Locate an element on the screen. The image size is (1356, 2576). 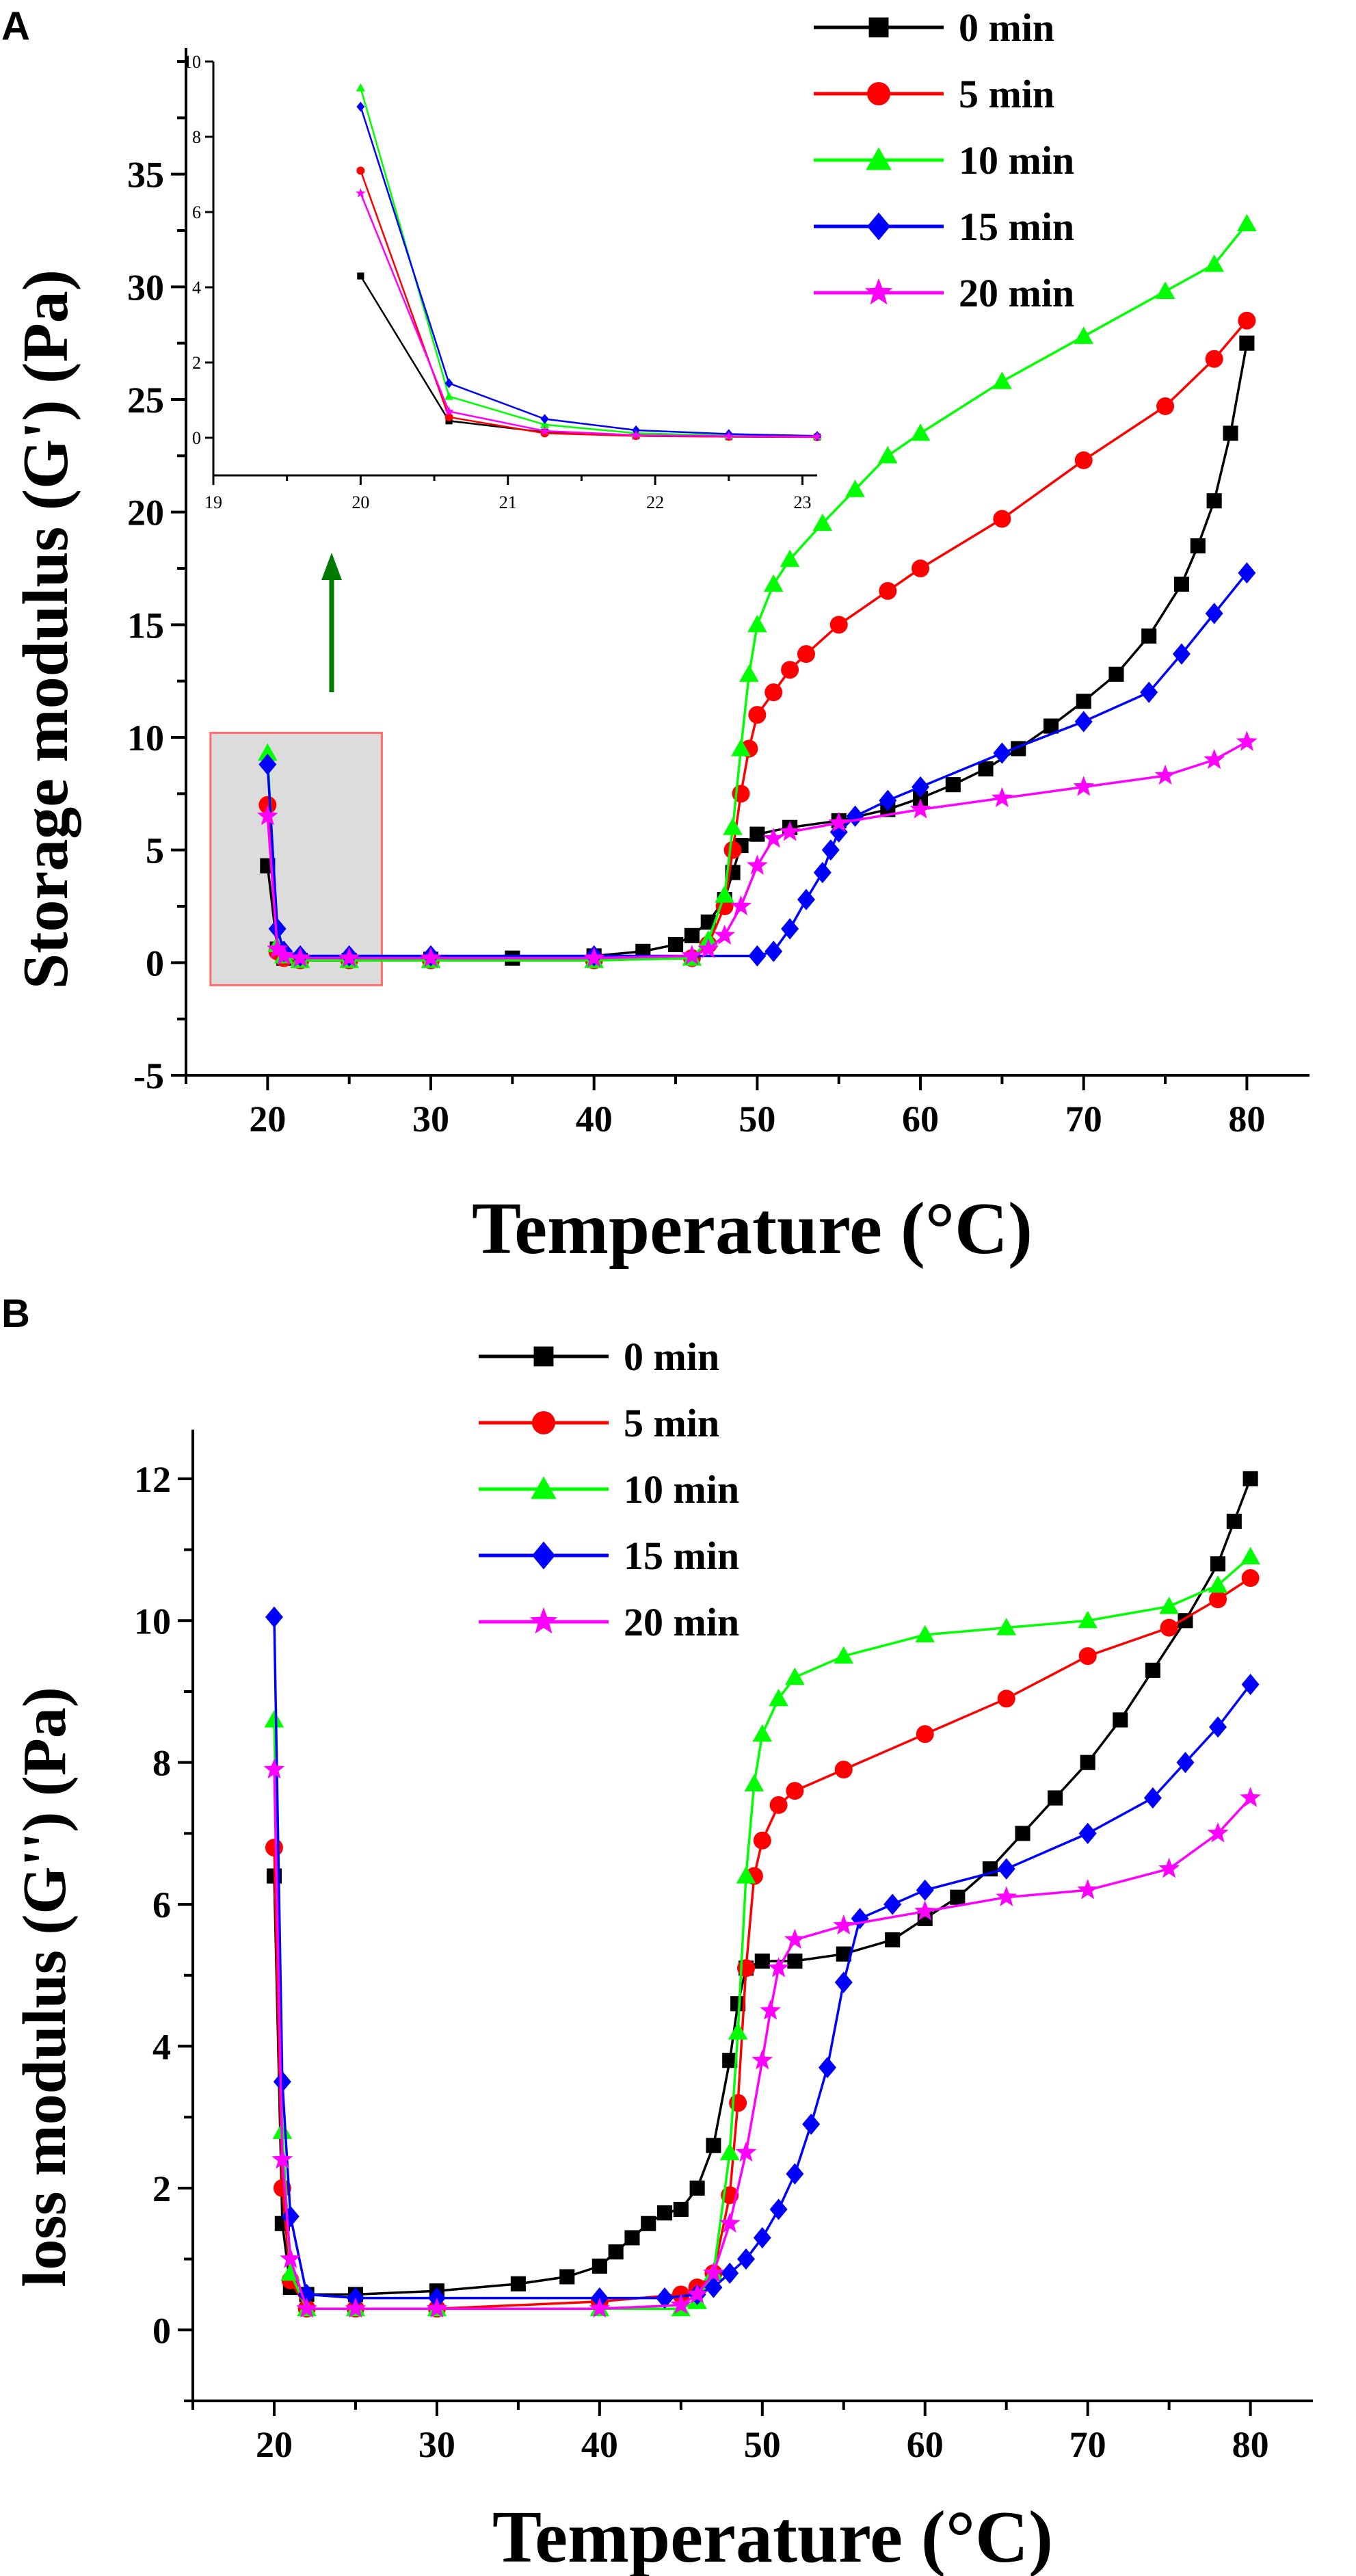
x-tick-label: 60 is located at coordinates (926, 2444).